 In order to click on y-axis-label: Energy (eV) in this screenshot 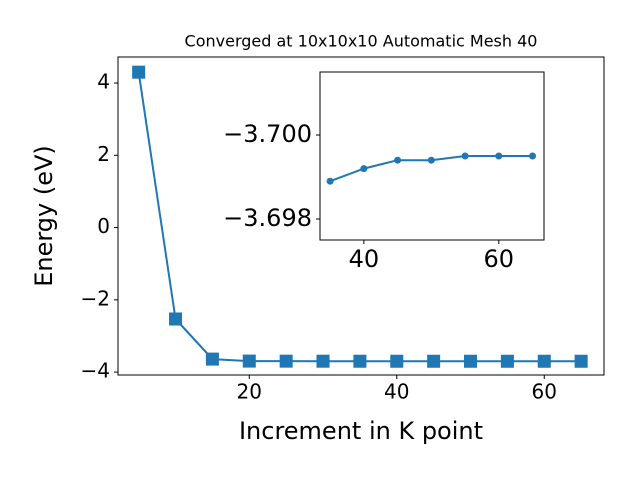, I will do `click(44, 216)`.